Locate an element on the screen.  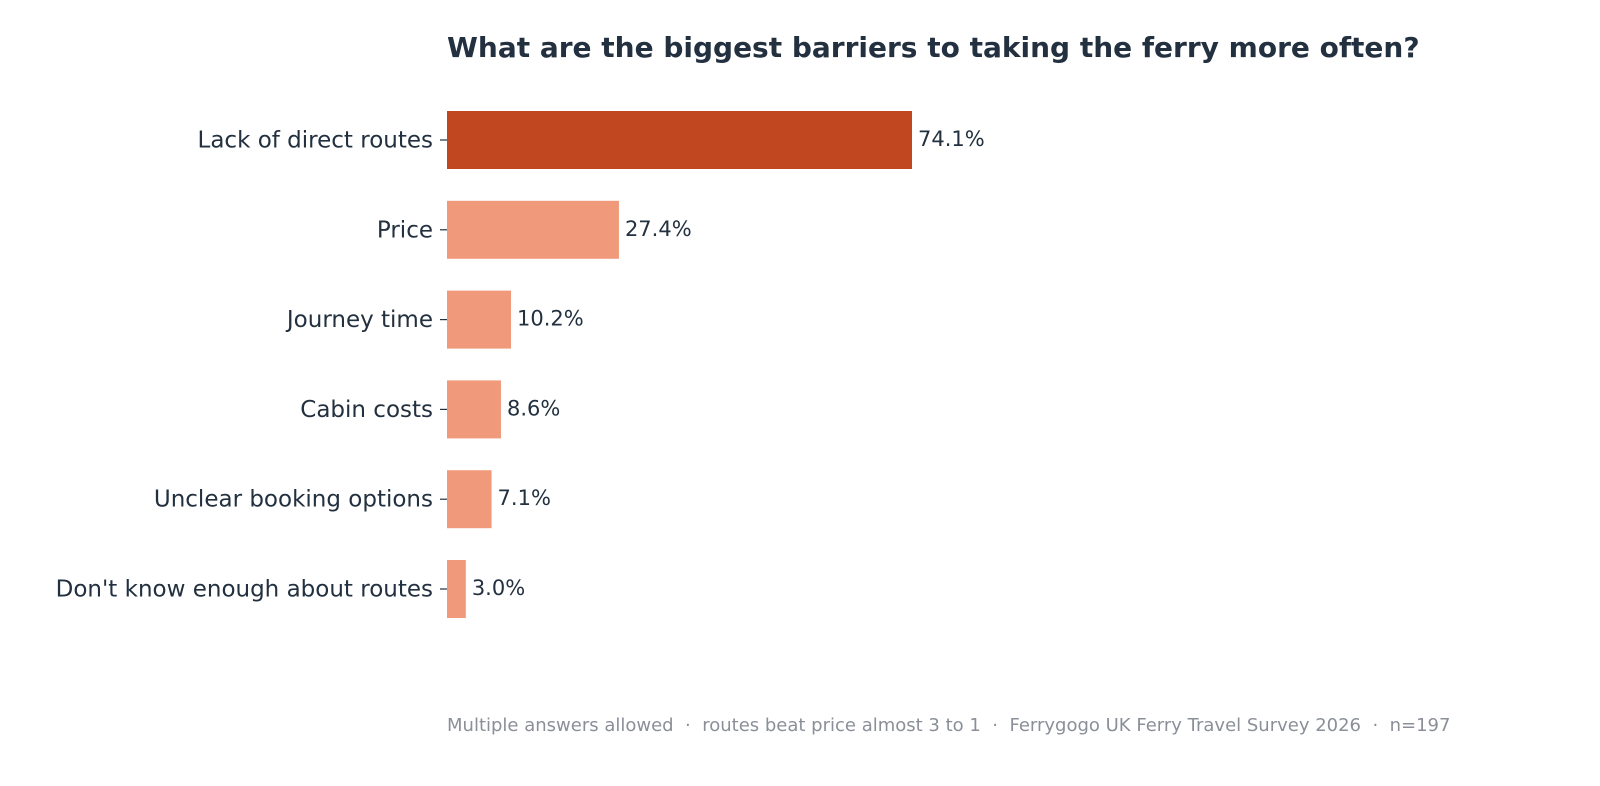
value-label: 7.1% is located at coordinates (524, 498).